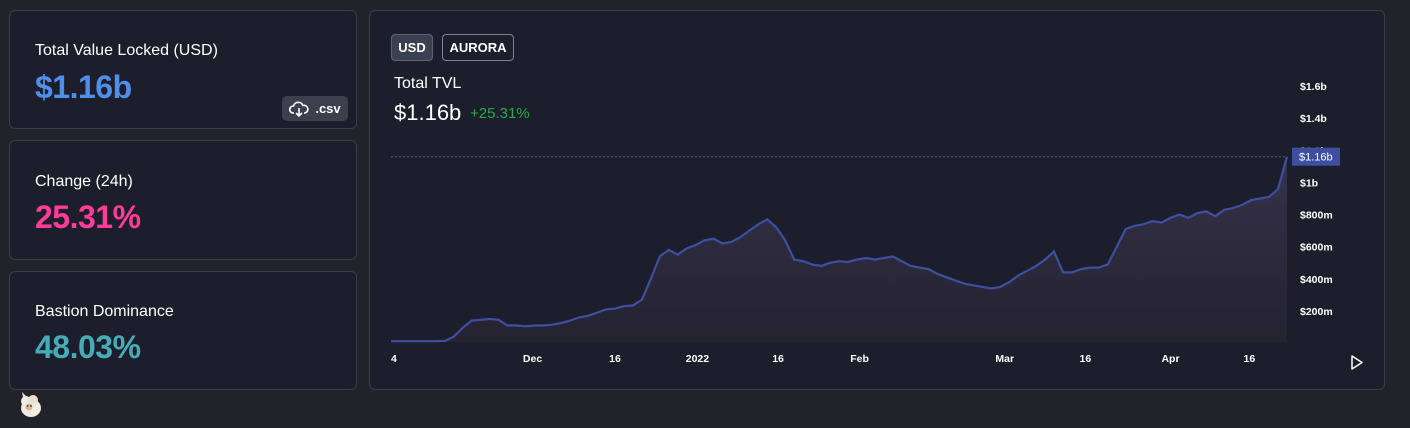 The image size is (1410, 428). Describe the element at coordinates (859, 359) in the screenshot. I see `x-tick-label: Feb` at that location.